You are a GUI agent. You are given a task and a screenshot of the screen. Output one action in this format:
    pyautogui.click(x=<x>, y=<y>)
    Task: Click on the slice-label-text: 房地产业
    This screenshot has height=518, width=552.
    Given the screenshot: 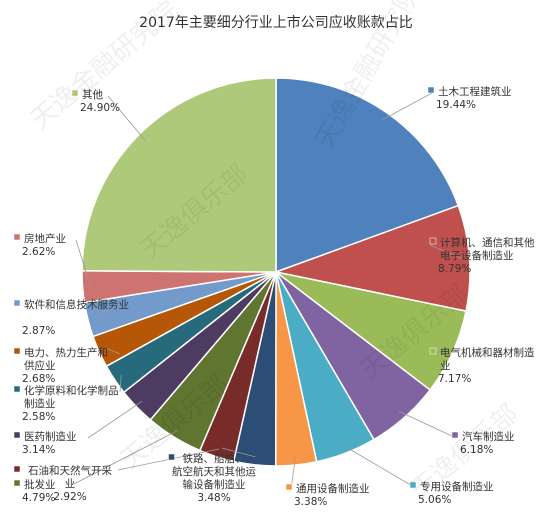 What is the action you would take?
    pyautogui.click(x=45, y=238)
    